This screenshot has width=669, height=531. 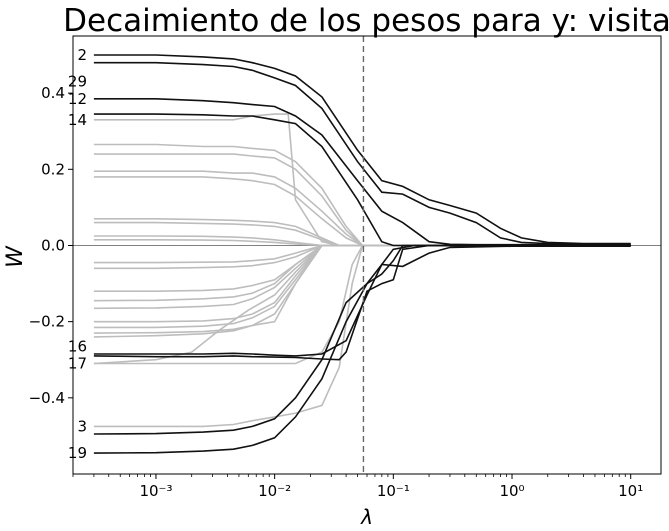 What do you see at coordinates (77, 82) in the screenshot?
I see `series-label-29: 29` at bounding box center [77, 82].